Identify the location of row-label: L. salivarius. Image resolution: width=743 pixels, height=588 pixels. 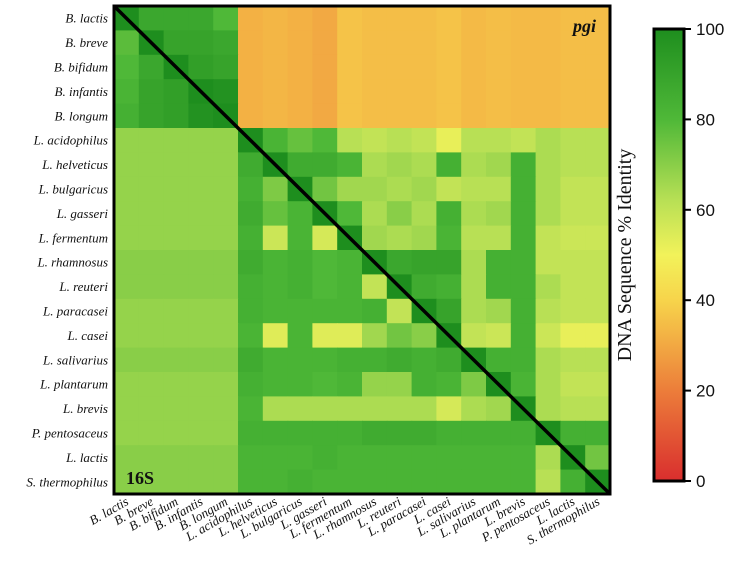
(75, 359).